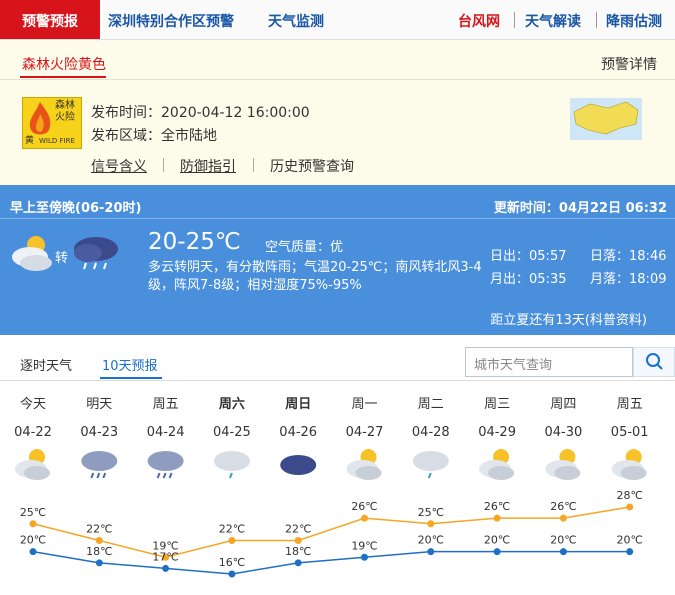 The image size is (675, 595). What do you see at coordinates (648, 256) in the screenshot?
I see `sunset-time: 18:46` at bounding box center [648, 256].